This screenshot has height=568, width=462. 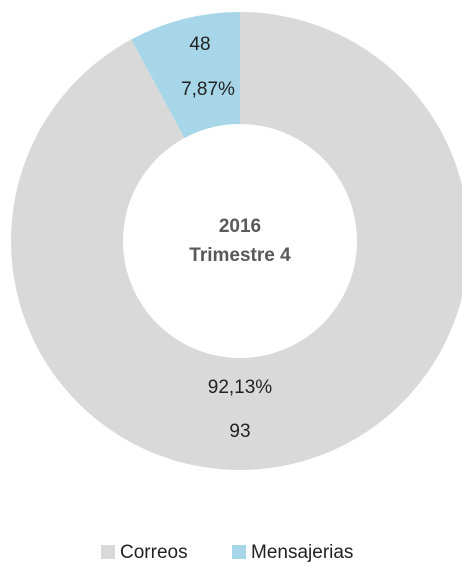 I want to click on center-label: Trimestre 4, so click(x=240, y=255).